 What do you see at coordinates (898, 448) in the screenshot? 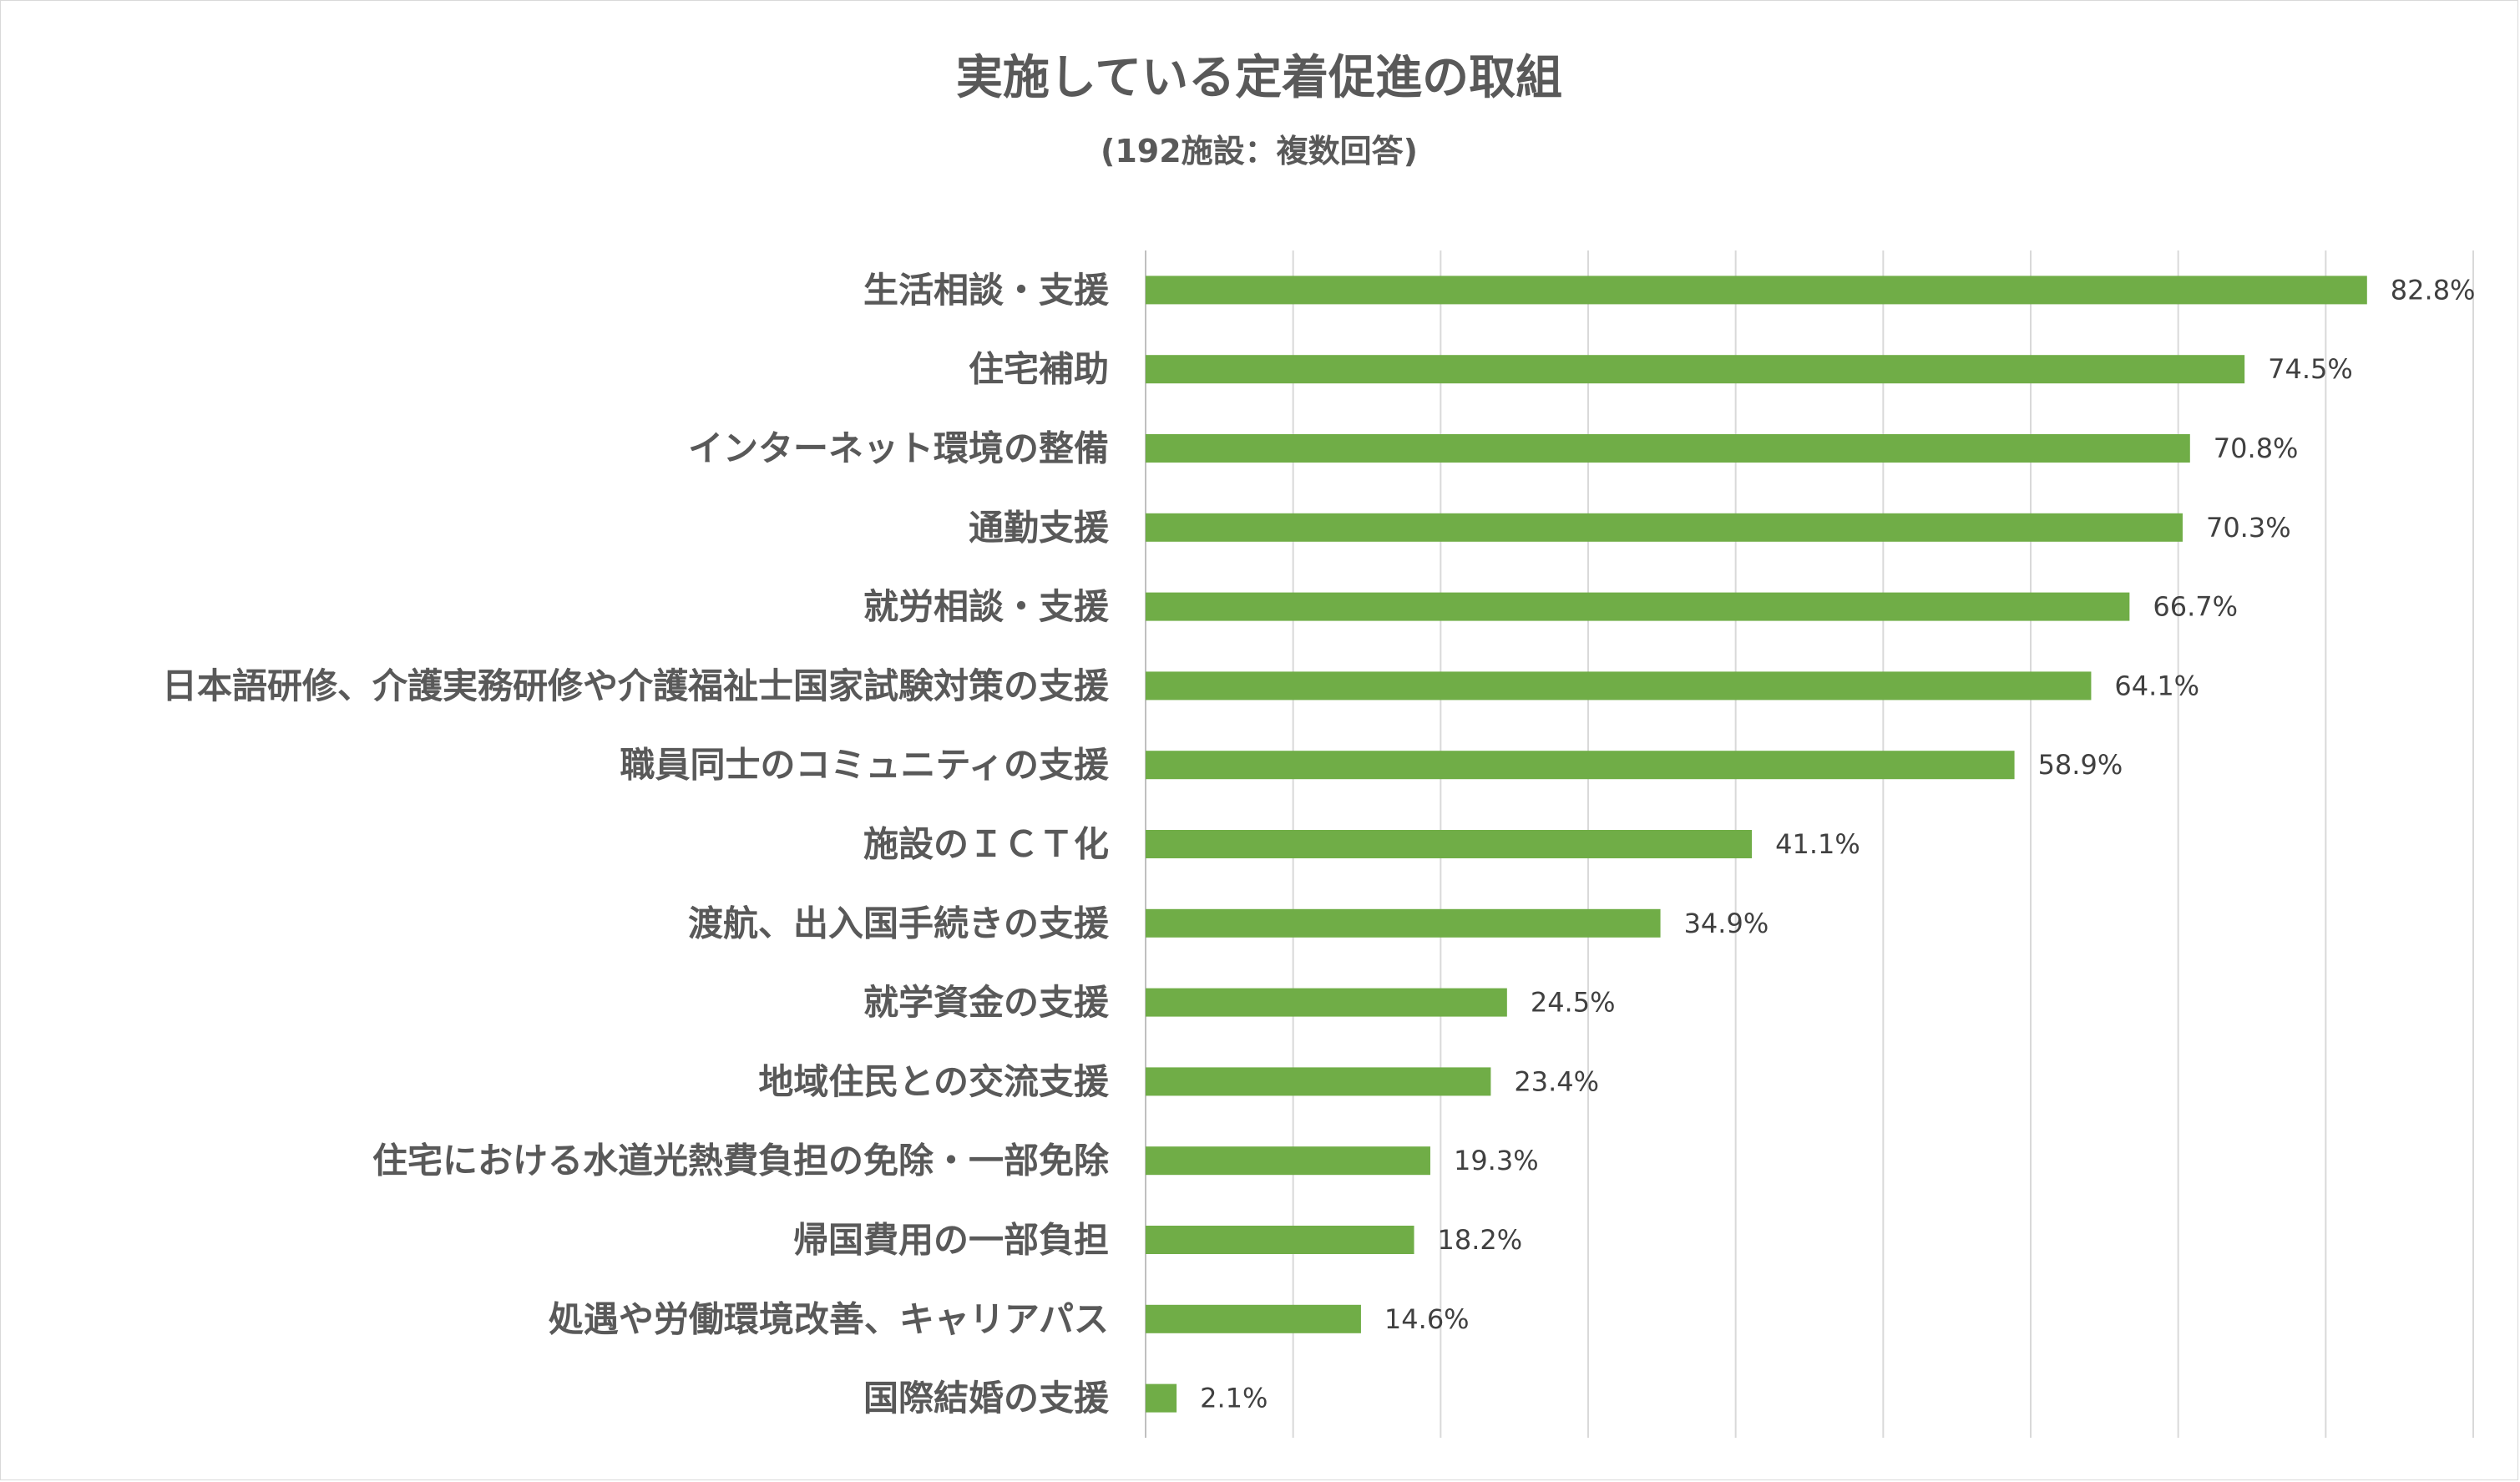
I see `category-label: インターネット環境の整備` at bounding box center [898, 448].